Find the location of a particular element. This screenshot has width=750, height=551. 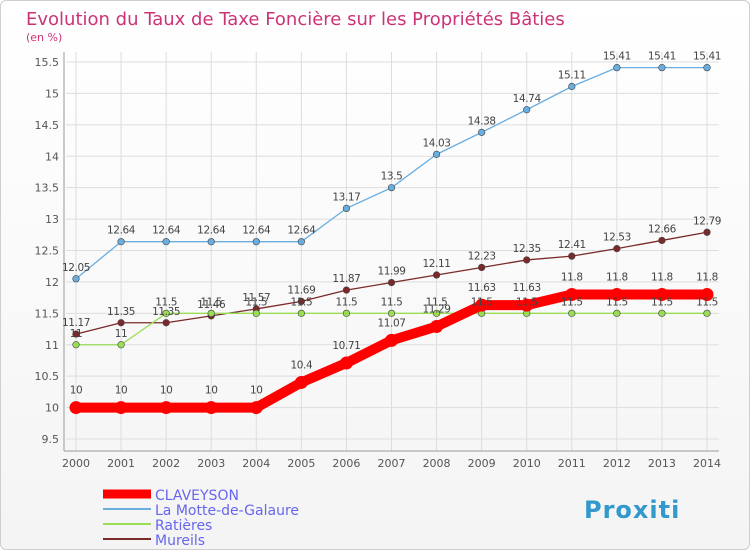

y-tick-label: 14 is located at coordinates (52, 156).